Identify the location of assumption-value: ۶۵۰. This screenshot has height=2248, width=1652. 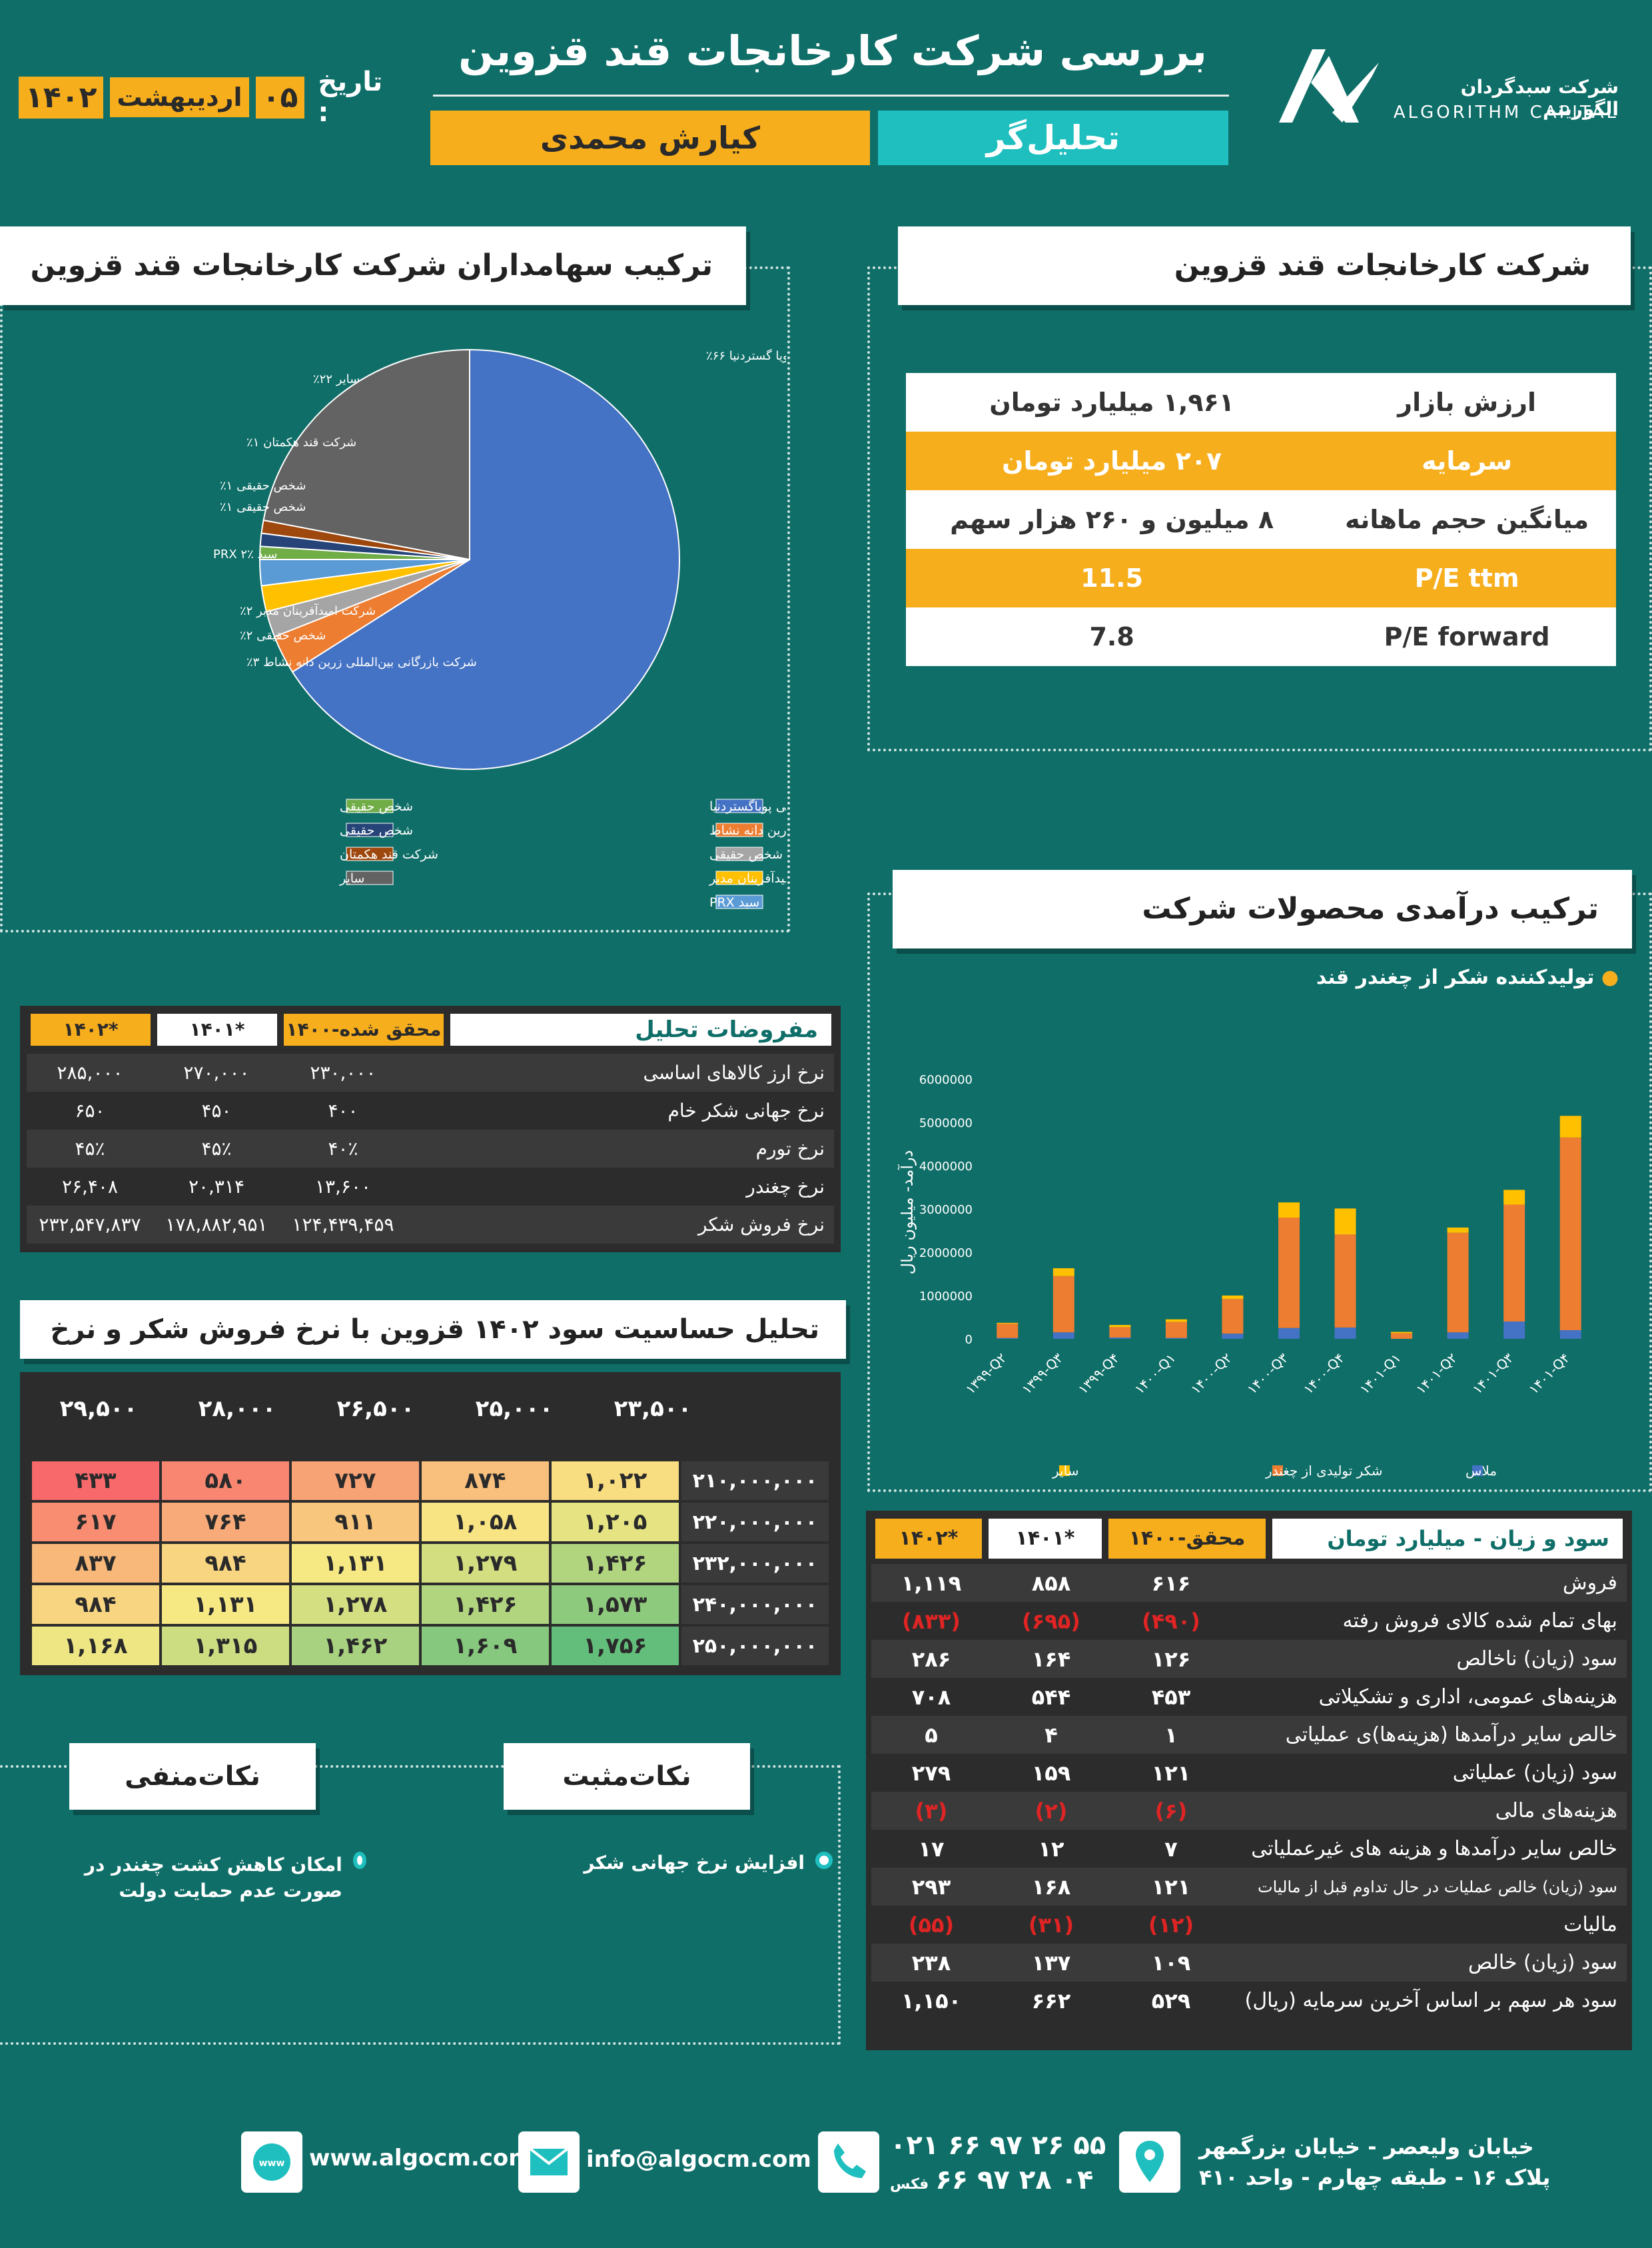
(90, 1111).